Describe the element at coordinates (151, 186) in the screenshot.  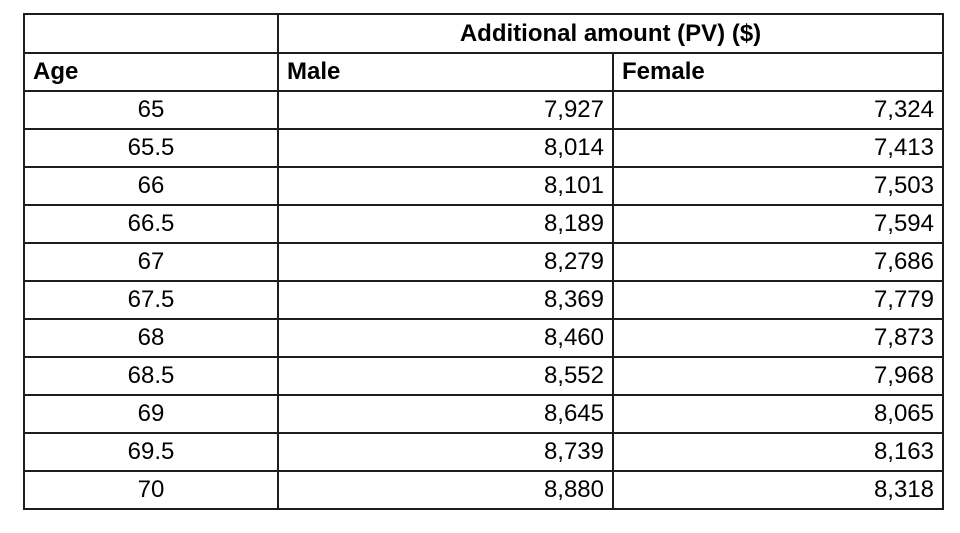
I see `age-cell: 66` at that location.